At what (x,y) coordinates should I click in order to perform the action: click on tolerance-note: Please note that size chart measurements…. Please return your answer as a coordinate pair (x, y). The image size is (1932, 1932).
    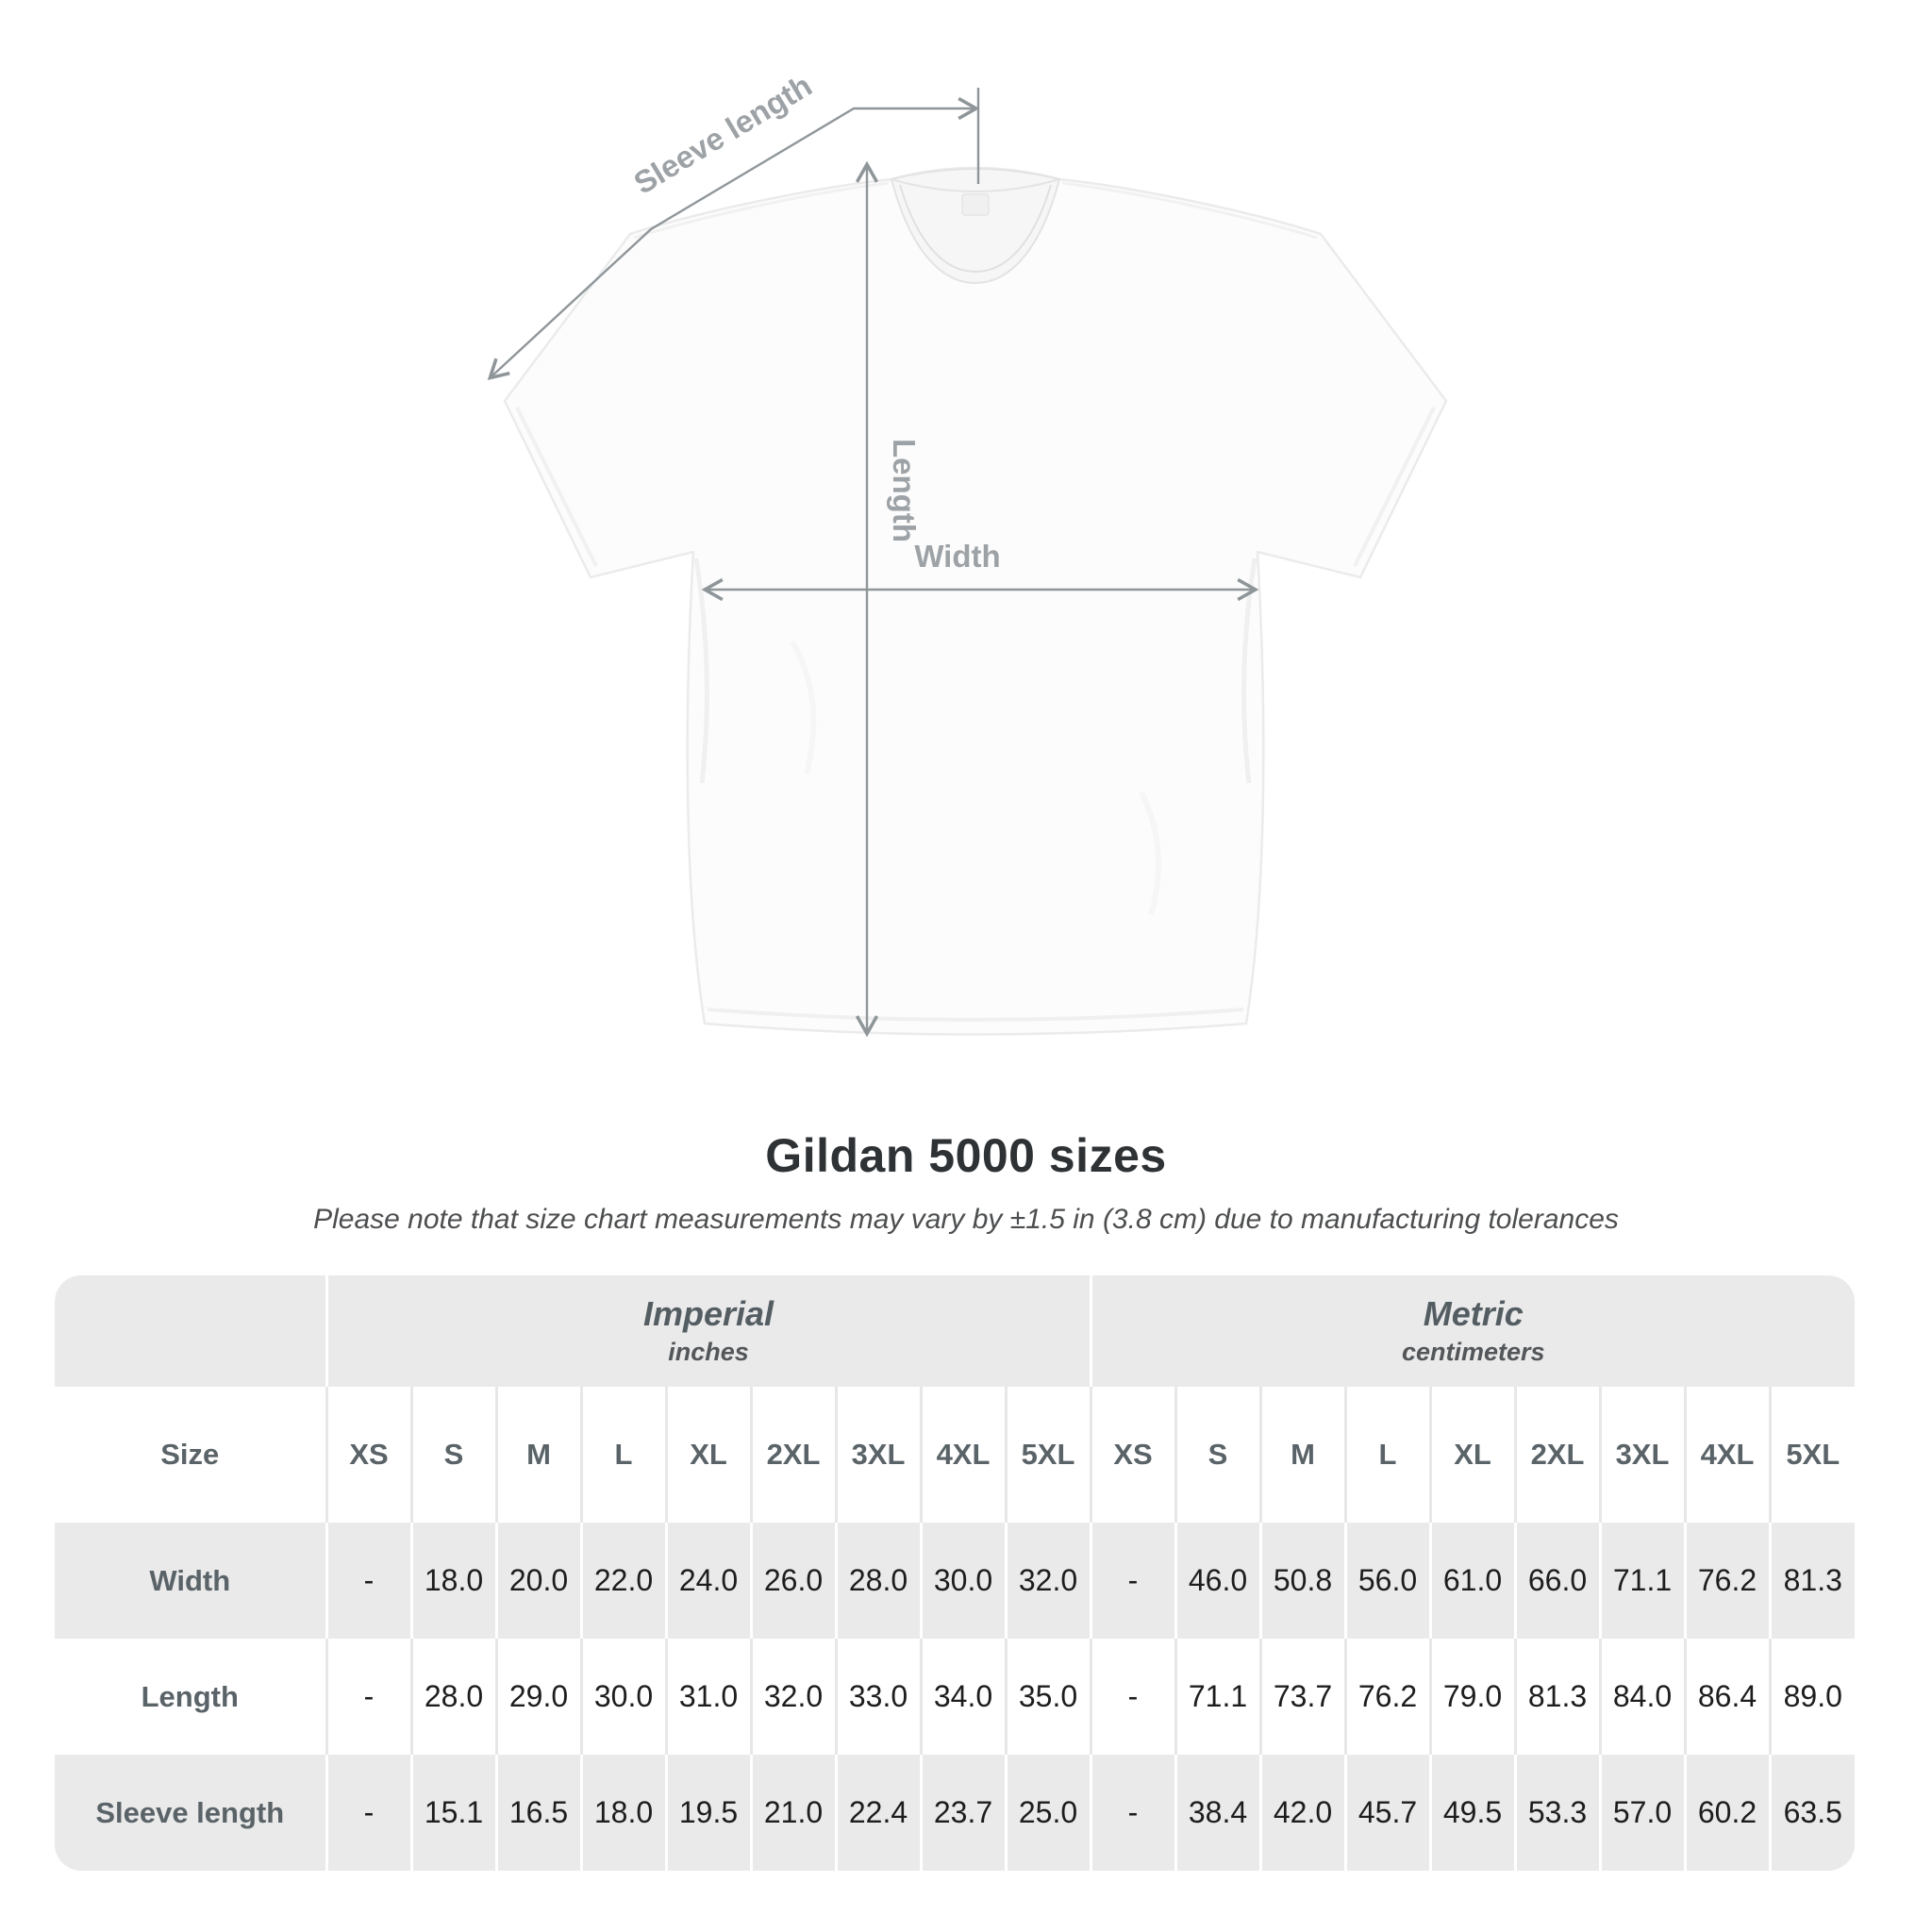
    Looking at the image, I should click on (966, 1219).